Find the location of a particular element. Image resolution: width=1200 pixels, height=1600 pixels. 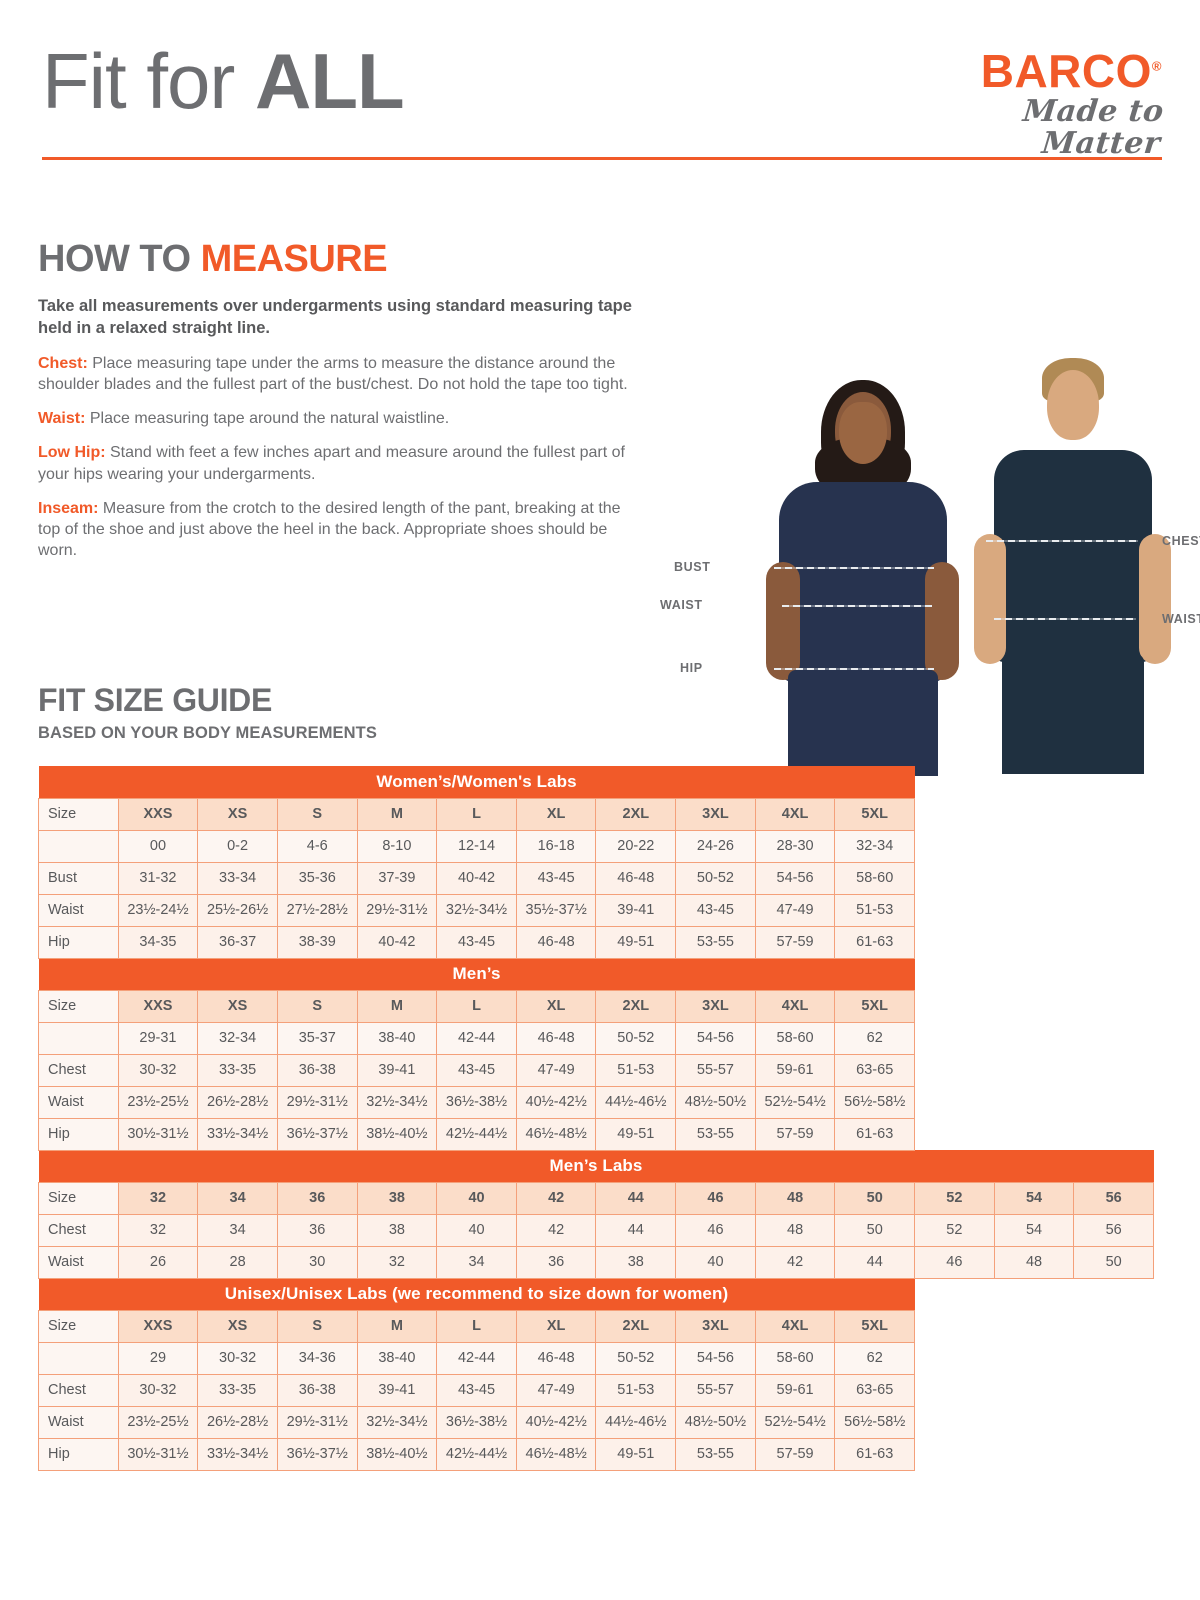

registered-trademark-icon: ® is located at coordinates (1156, 66).